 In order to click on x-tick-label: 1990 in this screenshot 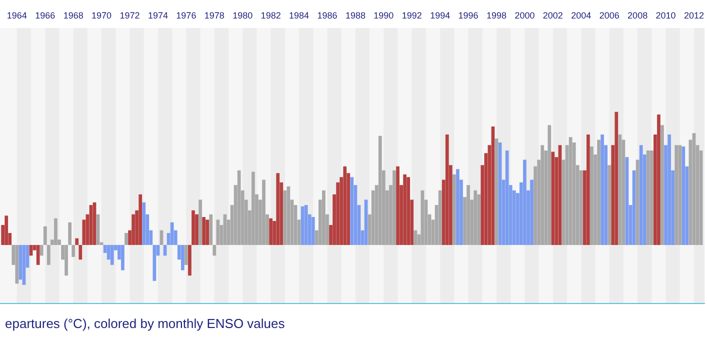, I will do `click(384, 15)`.